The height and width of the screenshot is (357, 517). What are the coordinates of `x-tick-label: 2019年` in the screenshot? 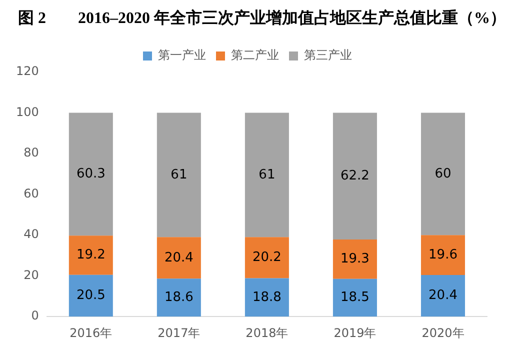 It's located at (355, 333).